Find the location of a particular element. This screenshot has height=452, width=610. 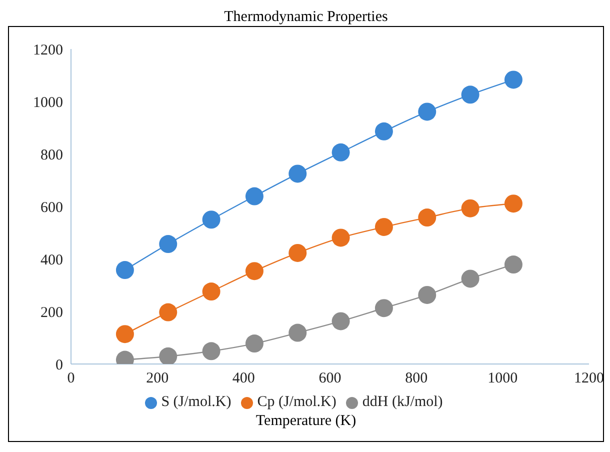

y-tick-label: 0 is located at coordinates (59, 365).